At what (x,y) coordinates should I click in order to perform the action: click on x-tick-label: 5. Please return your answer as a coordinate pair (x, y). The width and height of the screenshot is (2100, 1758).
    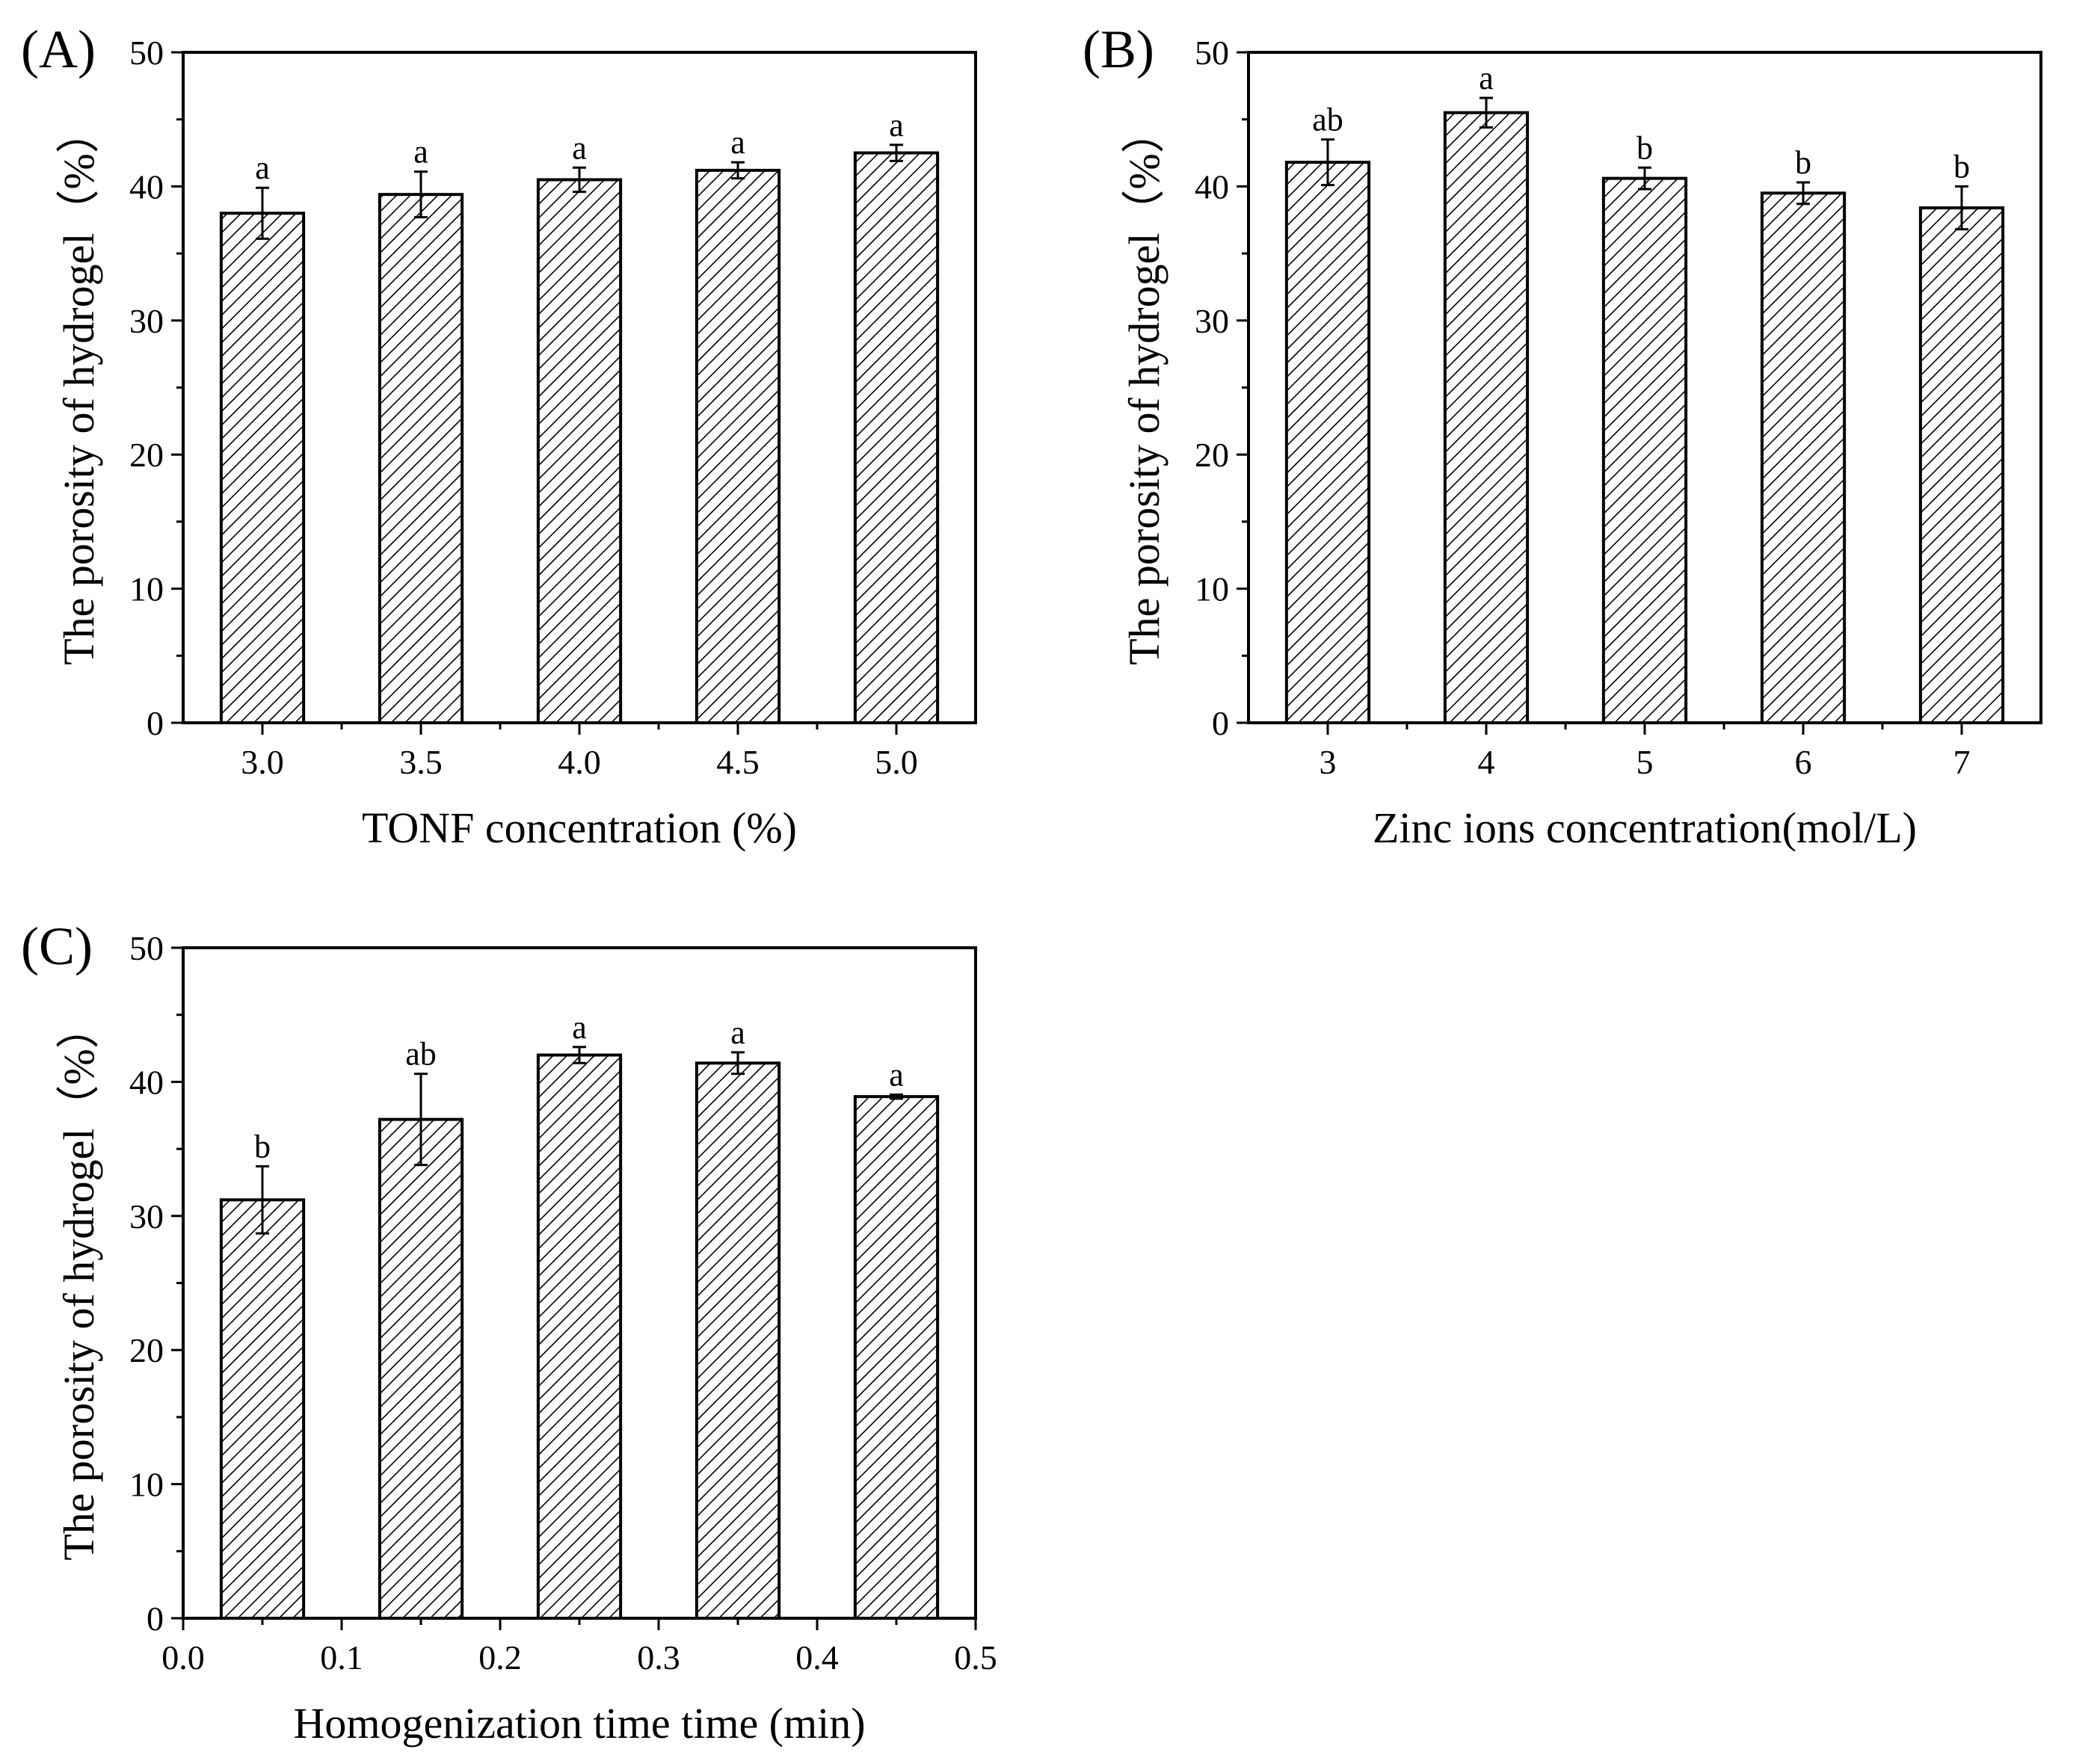
    Looking at the image, I should click on (1645, 762).